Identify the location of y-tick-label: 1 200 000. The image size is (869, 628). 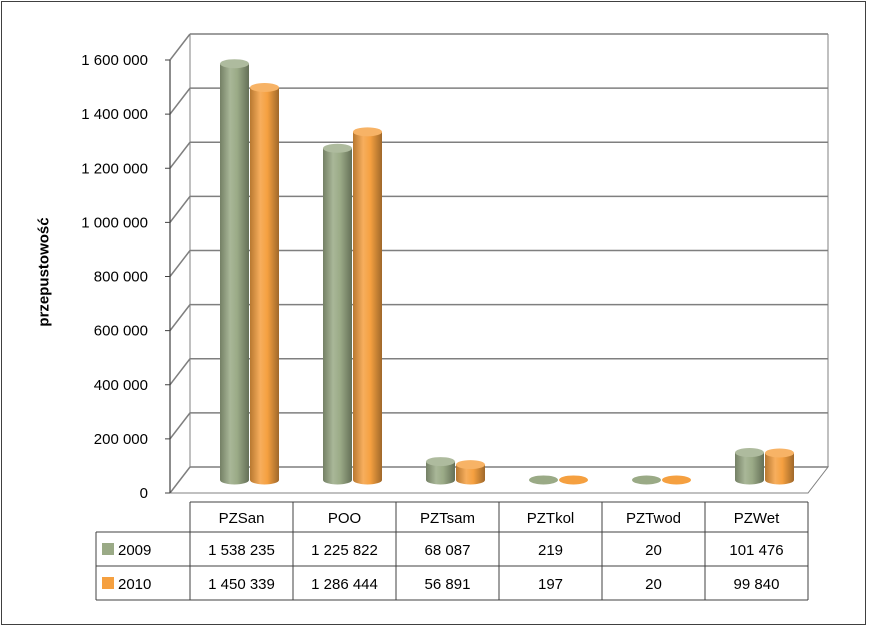
(114, 168).